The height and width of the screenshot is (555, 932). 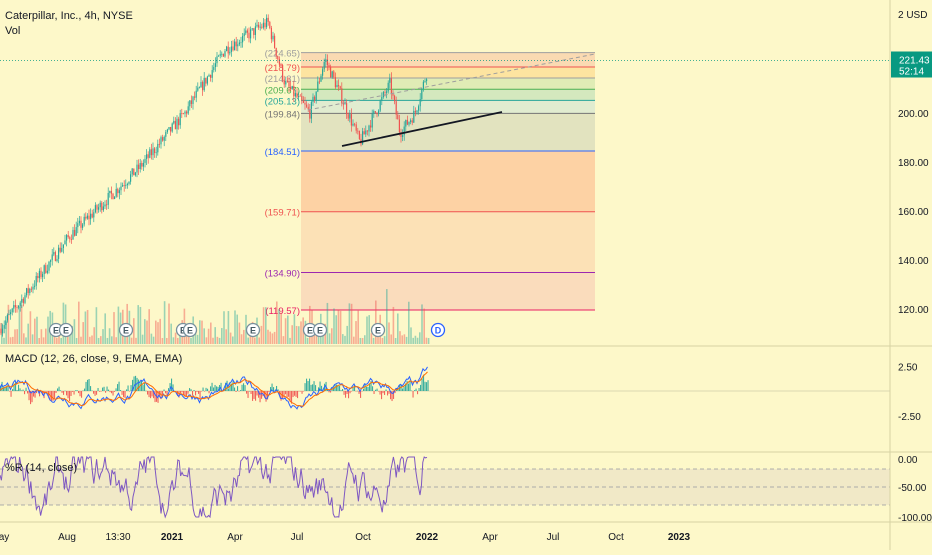 What do you see at coordinates (69, 16) in the screenshot?
I see `symbol-title: Caterpillar, Inc., 4h, NYSE` at bounding box center [69, 16].